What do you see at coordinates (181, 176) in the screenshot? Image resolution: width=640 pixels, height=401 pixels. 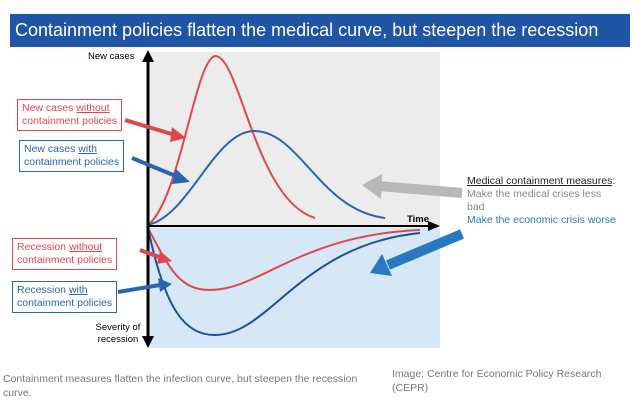 I see `blue-arrowhead` at bounding box center [181, 176].